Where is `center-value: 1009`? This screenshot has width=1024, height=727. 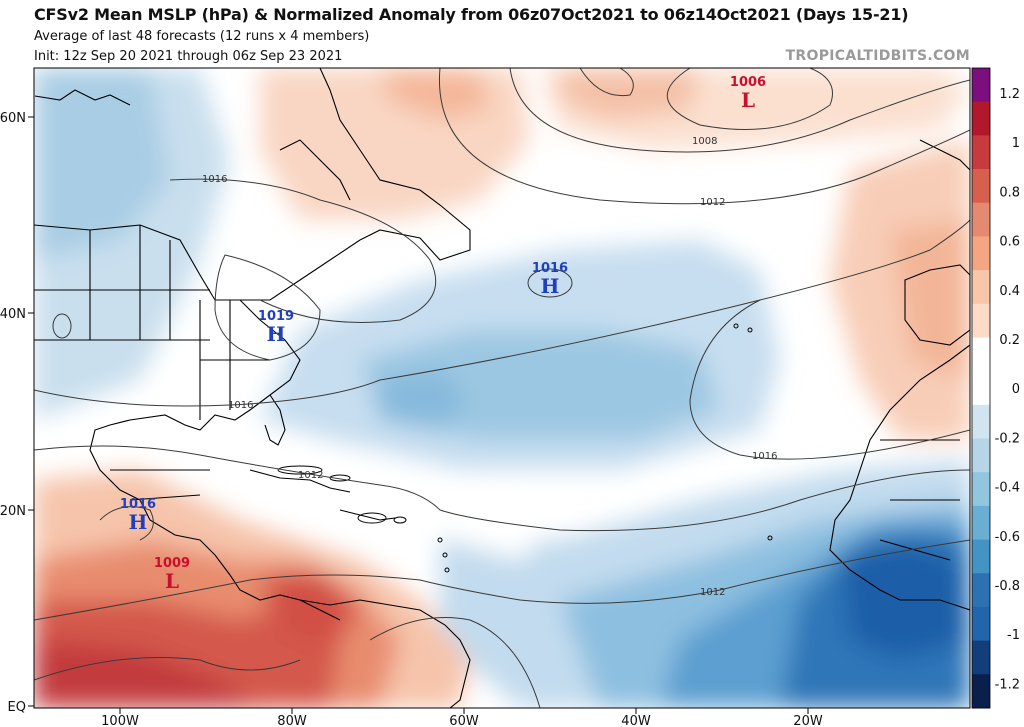 center-value: 1009 is located at coordinates (172, 563).